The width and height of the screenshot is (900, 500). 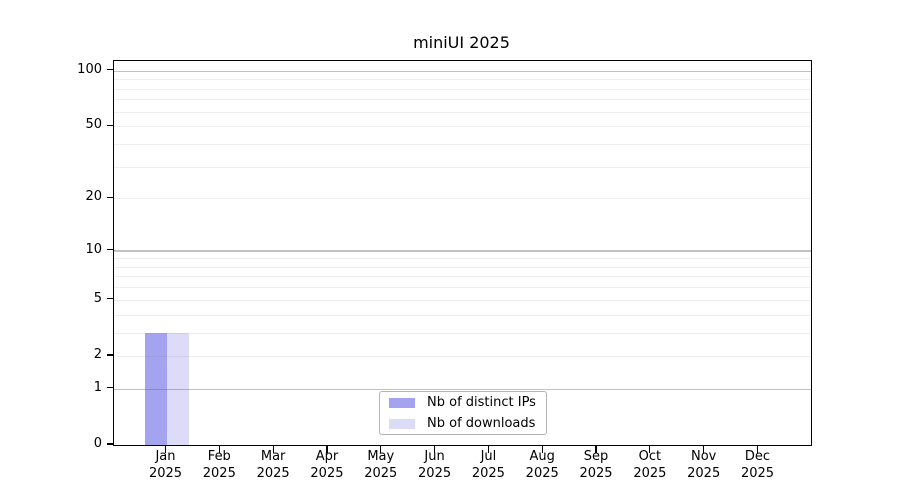 What do you see at coordinates (327, 465) in the screenshot?
I see `x-tick-label: Apr 2025` at bounding box center [327, 465].